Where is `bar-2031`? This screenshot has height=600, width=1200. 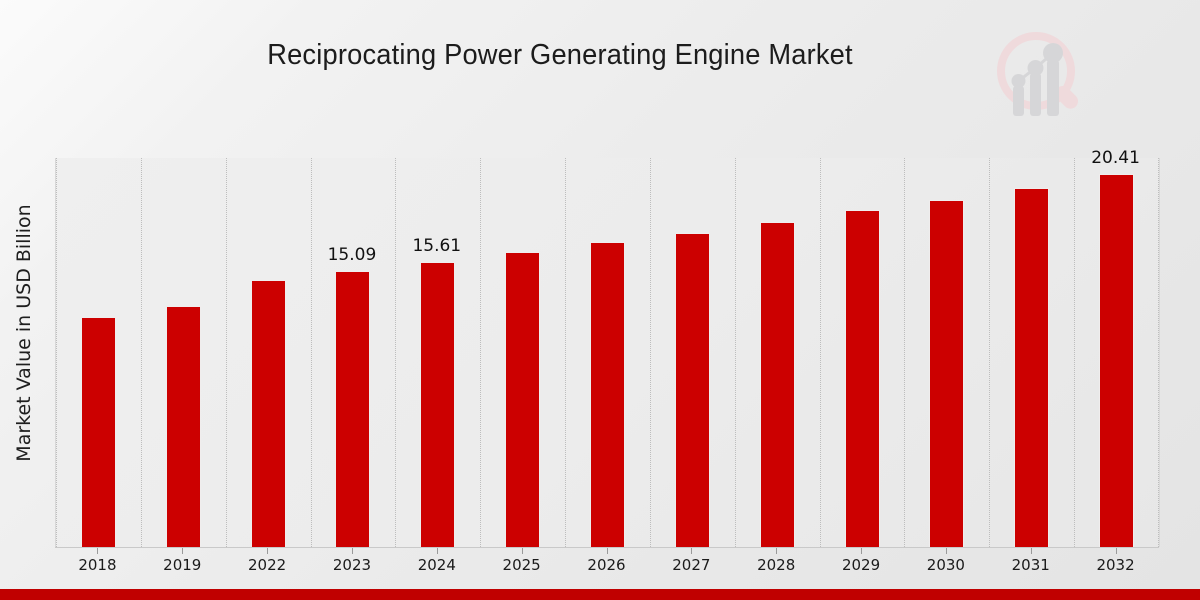
bar-2031 is located at coordinates (1032, 367).